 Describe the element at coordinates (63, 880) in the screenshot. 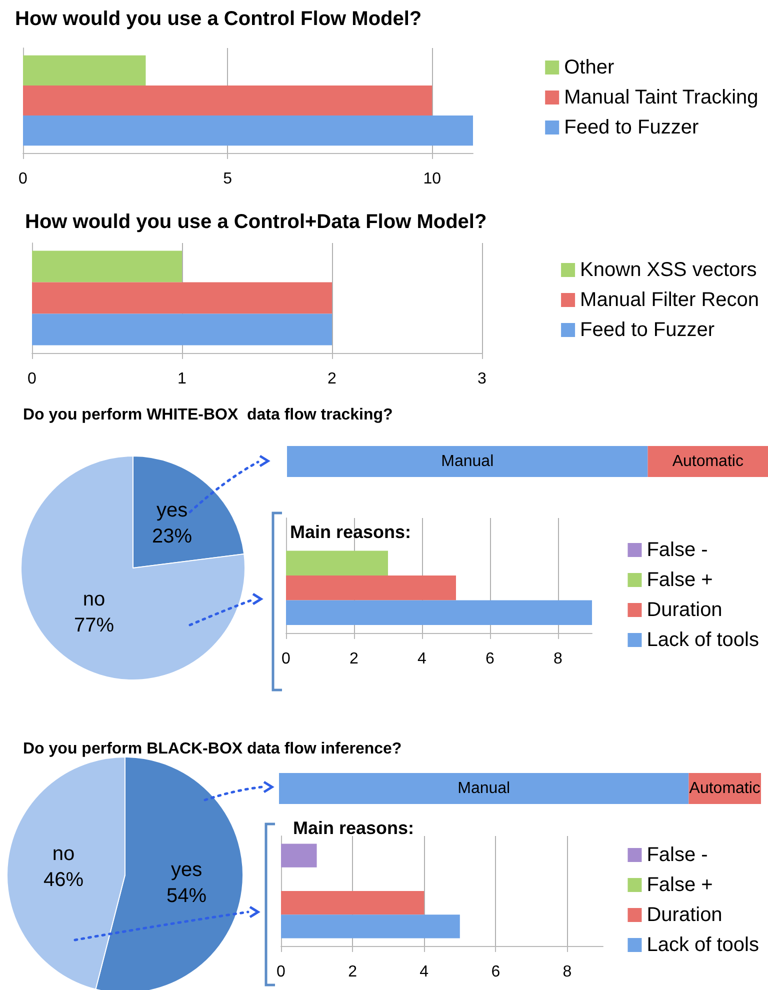

I see `data-label: 46%` at that location.